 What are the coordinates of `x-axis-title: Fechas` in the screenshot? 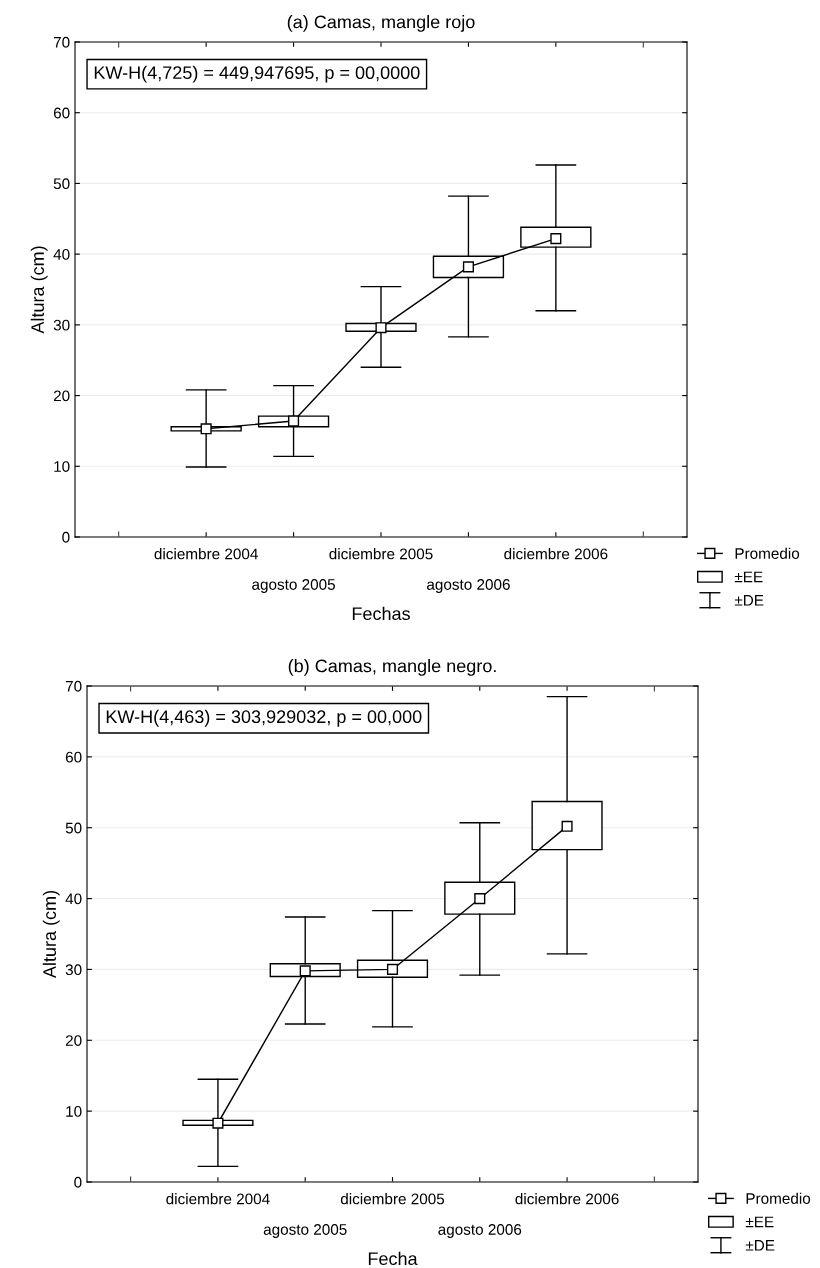 It's located at (381, 613).